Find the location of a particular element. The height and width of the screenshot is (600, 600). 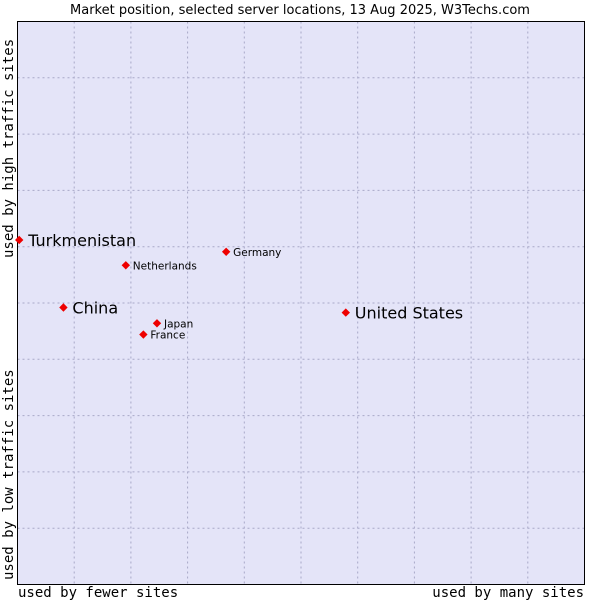

x-axis-label-high: used by many sites is located at coordinates (508, 592).